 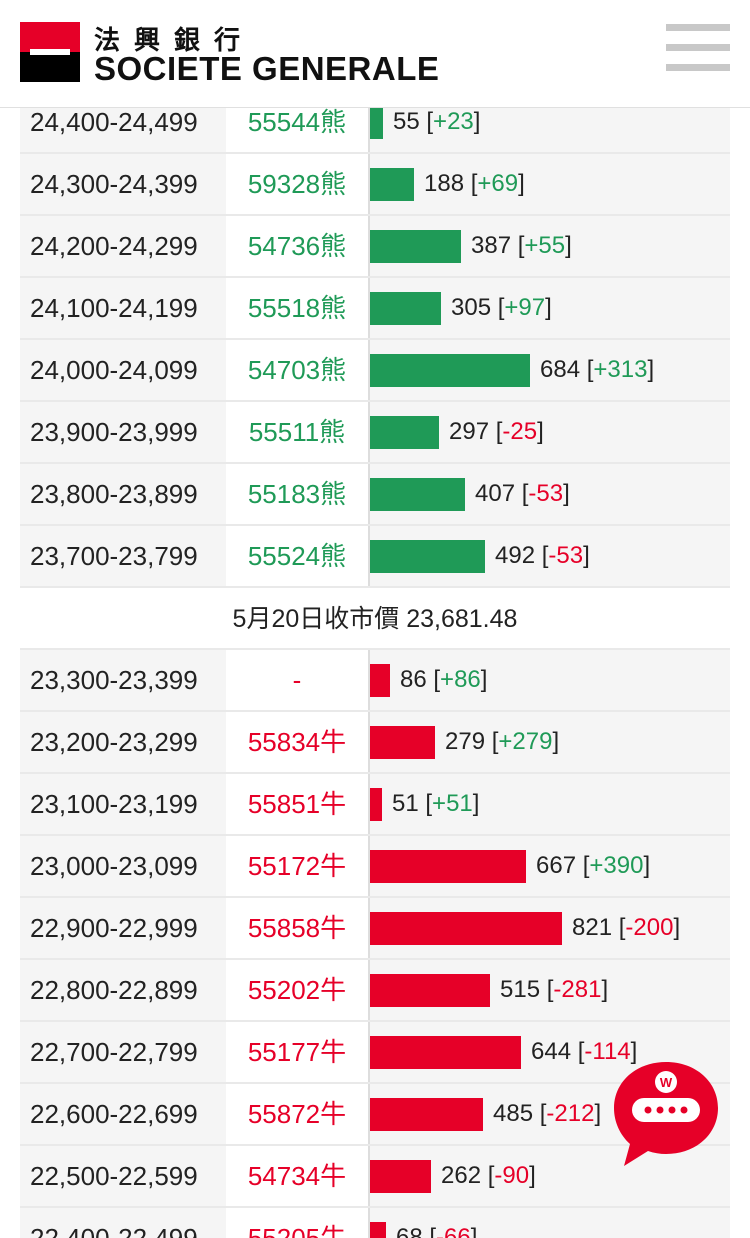 I want to click on table-row: 23,100-23,199 55851牛 51 [+51], so click(x=375, y=805).